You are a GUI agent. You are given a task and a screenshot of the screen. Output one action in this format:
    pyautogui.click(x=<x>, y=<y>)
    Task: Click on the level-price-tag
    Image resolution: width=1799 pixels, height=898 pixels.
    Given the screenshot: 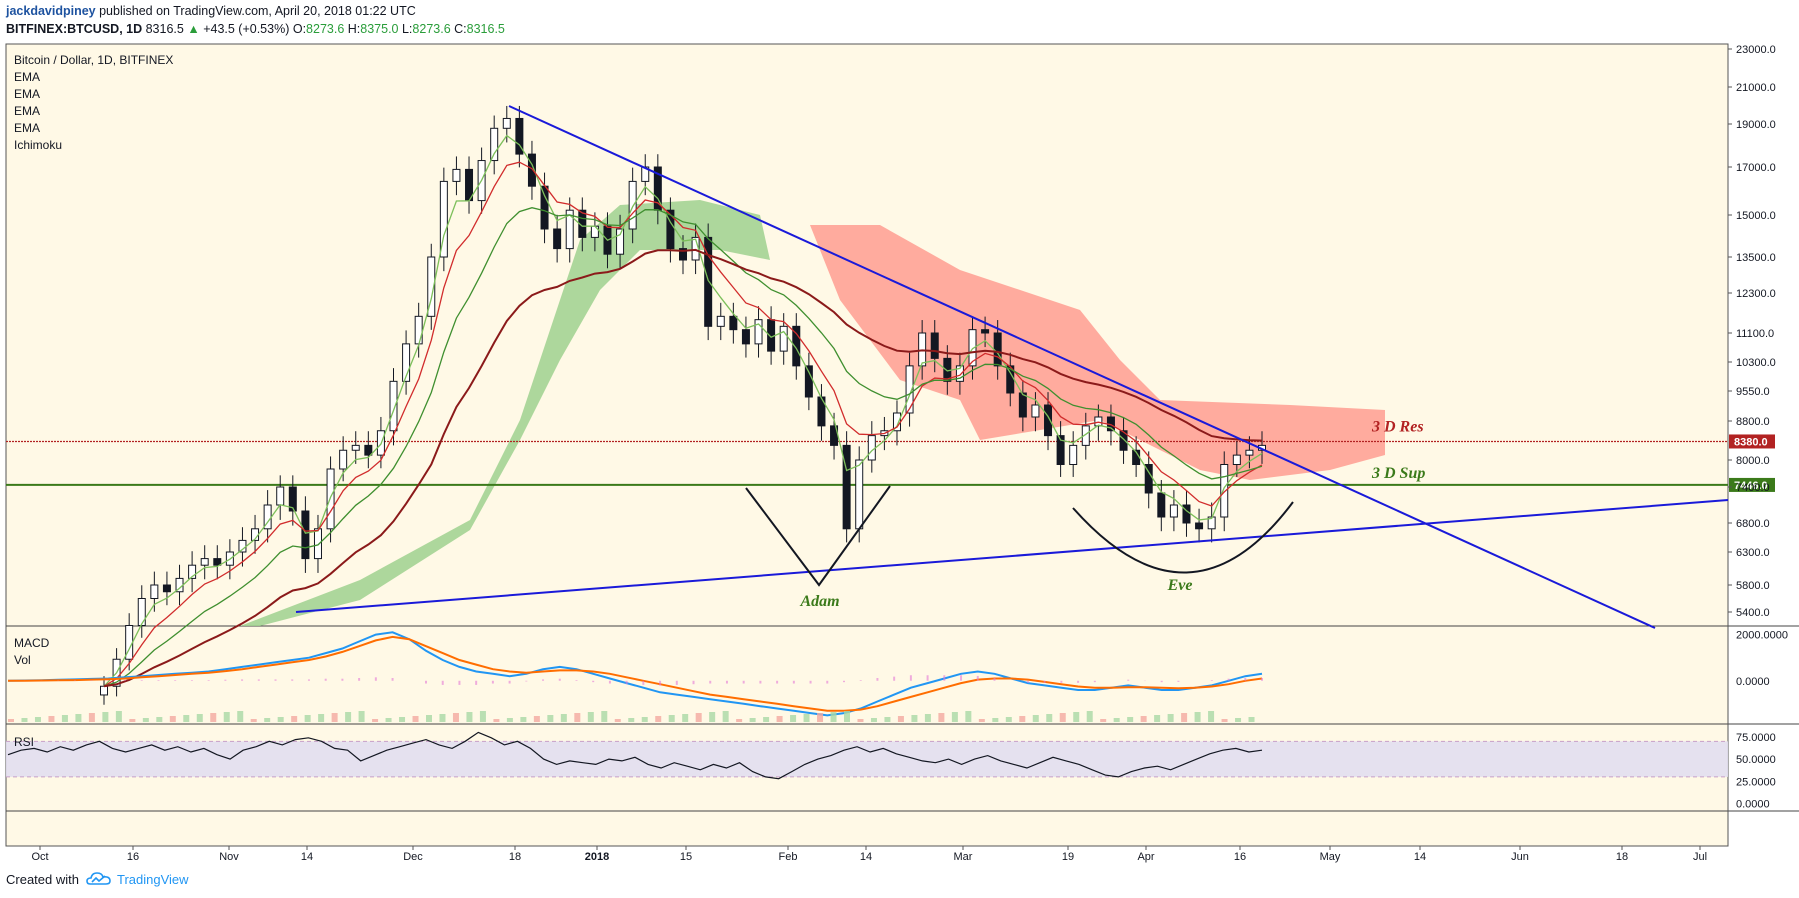 What is the action you would take?
    pyautogui.click(x=1752, y=484)
    